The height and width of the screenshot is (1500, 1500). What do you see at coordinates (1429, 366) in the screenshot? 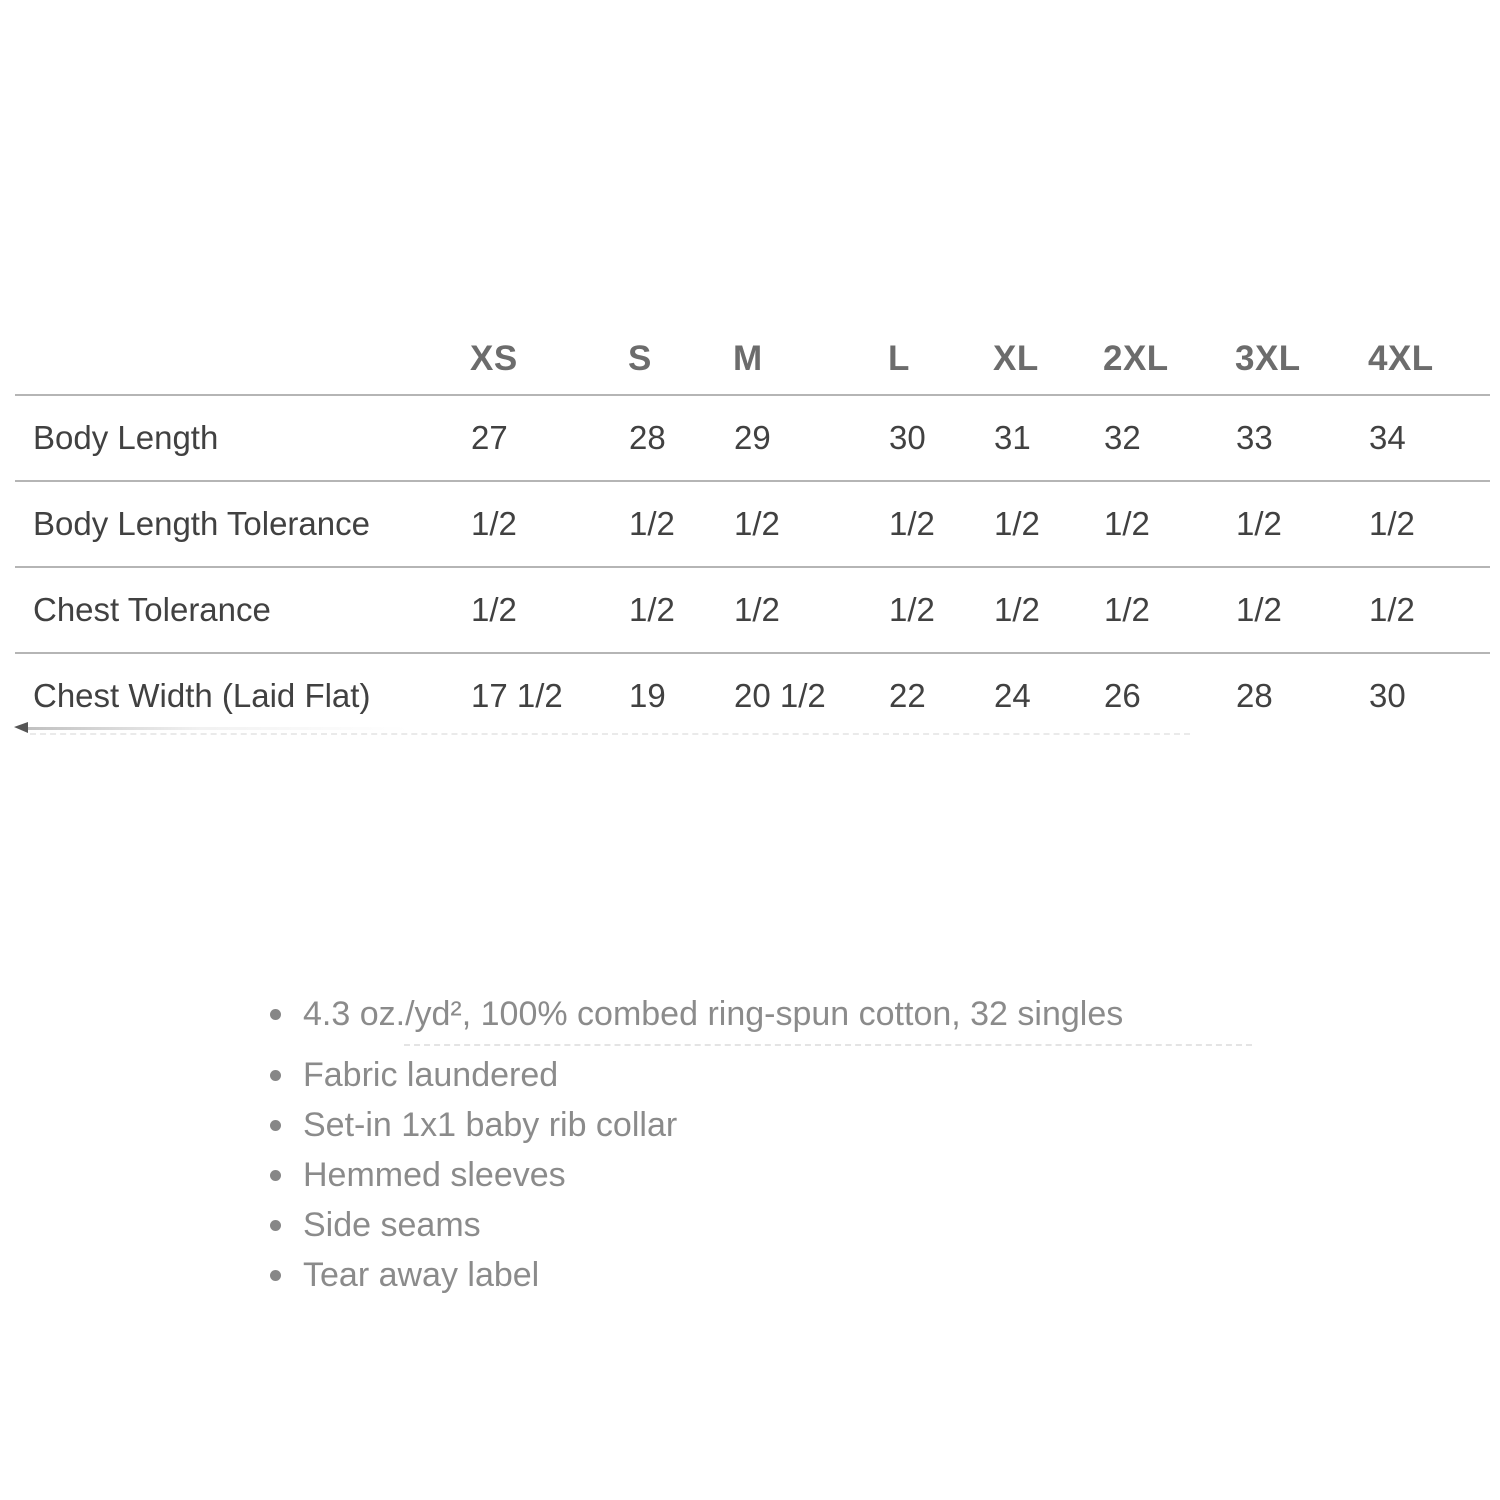
I see `column-header-4xl: 4XL` at bounding box center [1429, 366].